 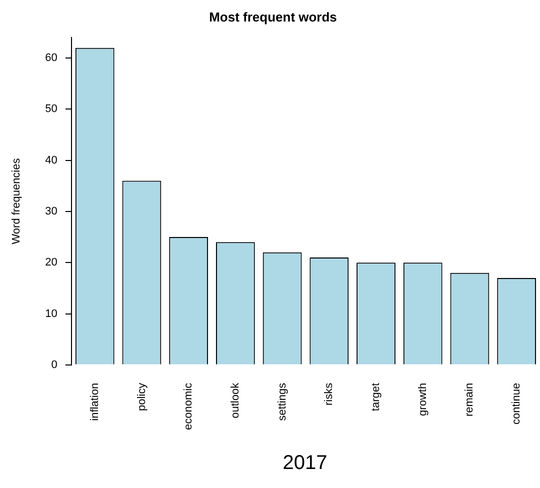 I want to click on x-tick-label: outlook, so click(x=235, y=400).